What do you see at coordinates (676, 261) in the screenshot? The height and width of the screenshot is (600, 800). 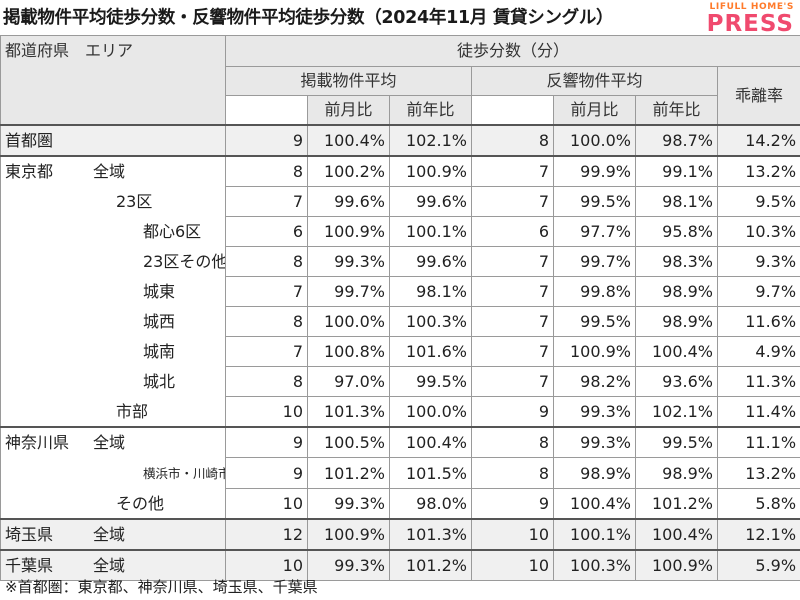 I see `value-cell-resp-yoy: 98.3%` at bounding box center [676, 261].